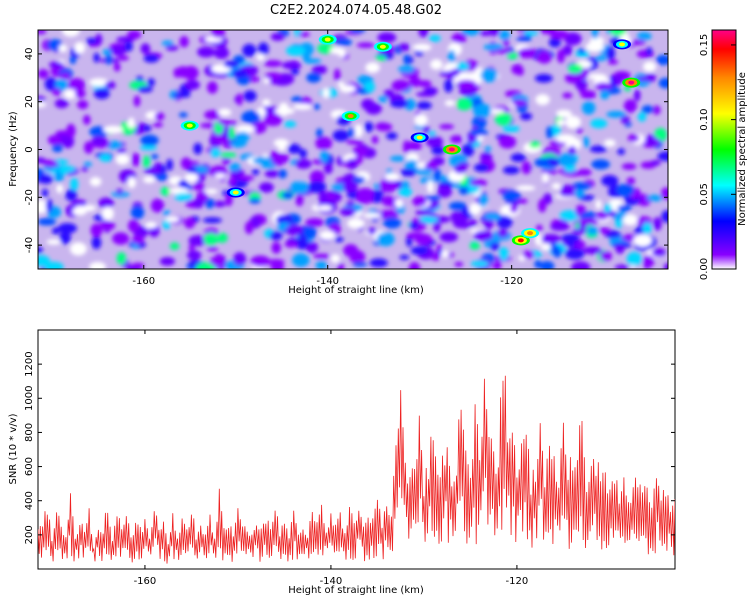 The height and width of the screenshot is (600, 750). I want to click on snr-y-axis-label: SNR (10 * v/v), so click(13, 448).